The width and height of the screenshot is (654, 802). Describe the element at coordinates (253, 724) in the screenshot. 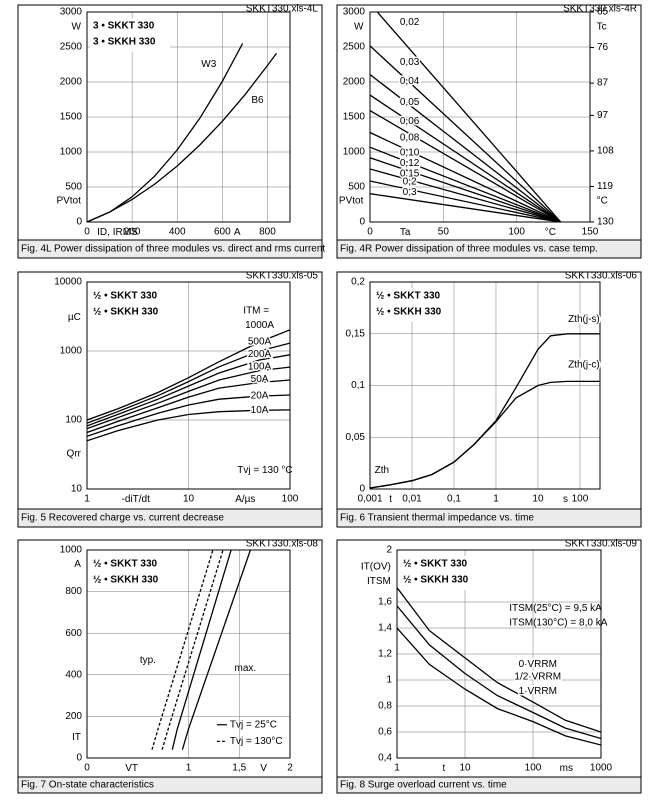

I see `legend-label: Tvj = 25°C` at that location.